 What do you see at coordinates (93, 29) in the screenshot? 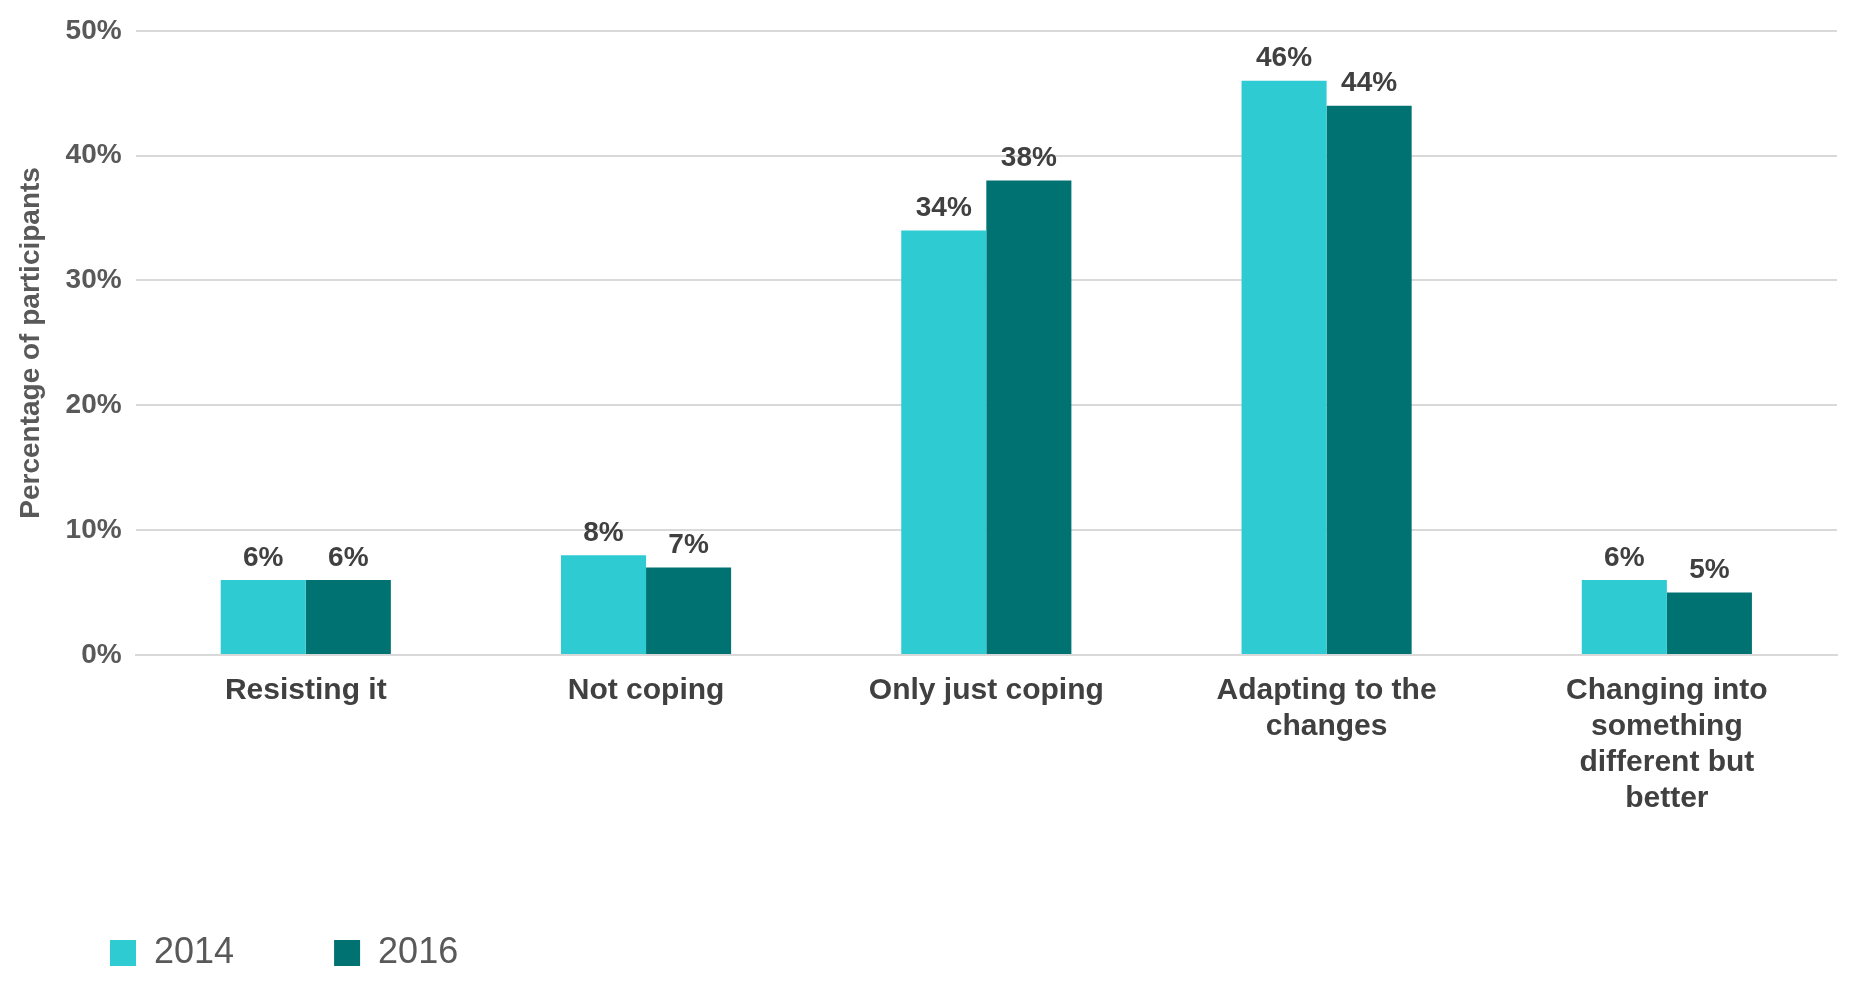
I see `y-tick-label: 50%` at bounding box center [93, 29].